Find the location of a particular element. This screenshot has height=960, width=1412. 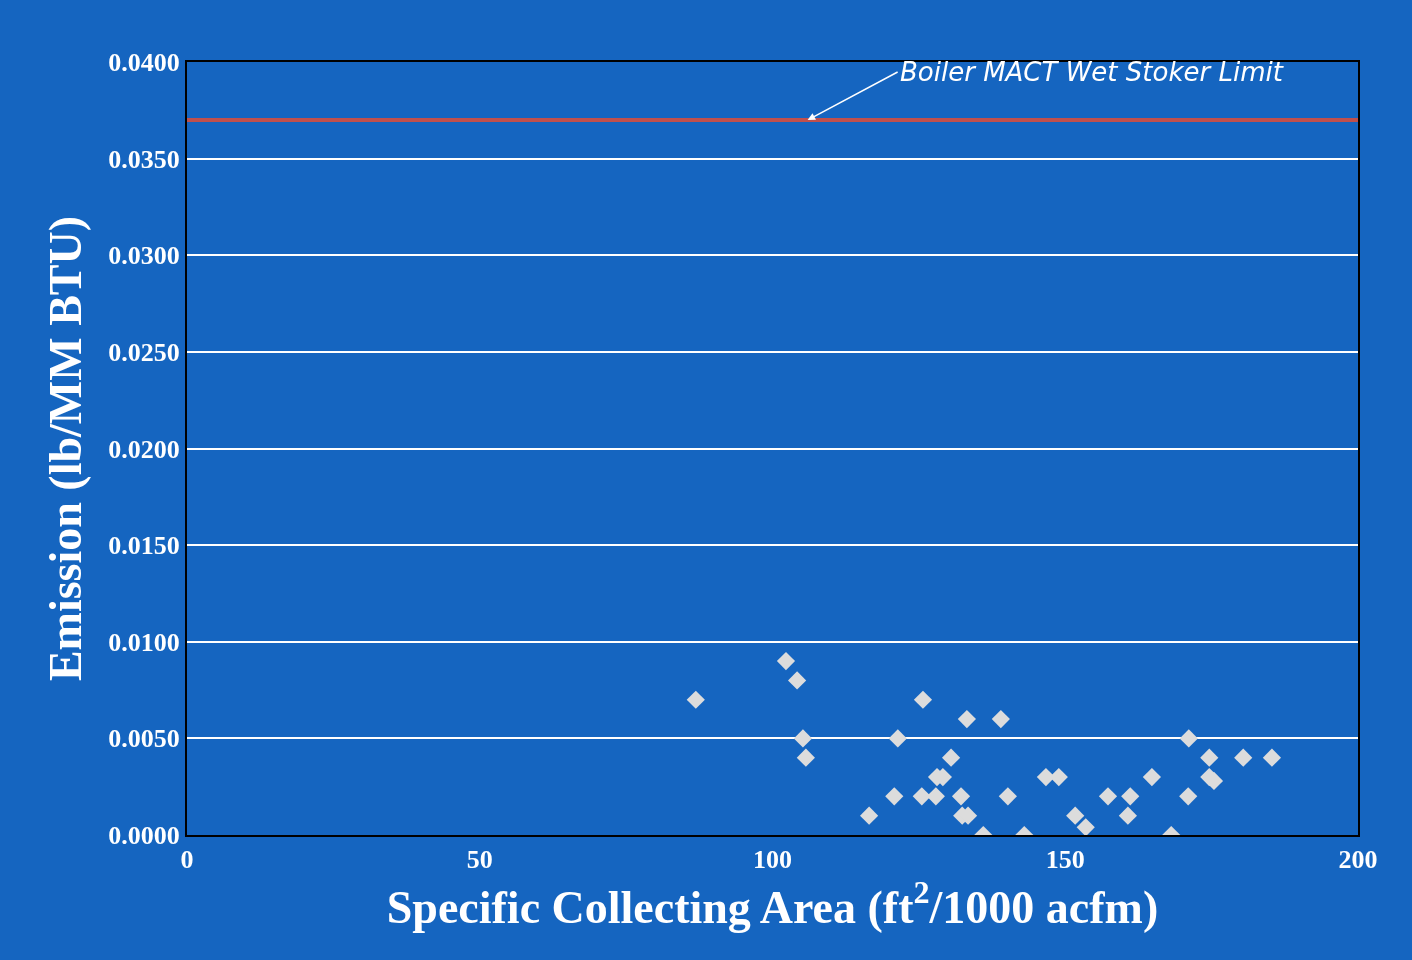

x-tick-label: 200 is located at coordinates (1358, 860).